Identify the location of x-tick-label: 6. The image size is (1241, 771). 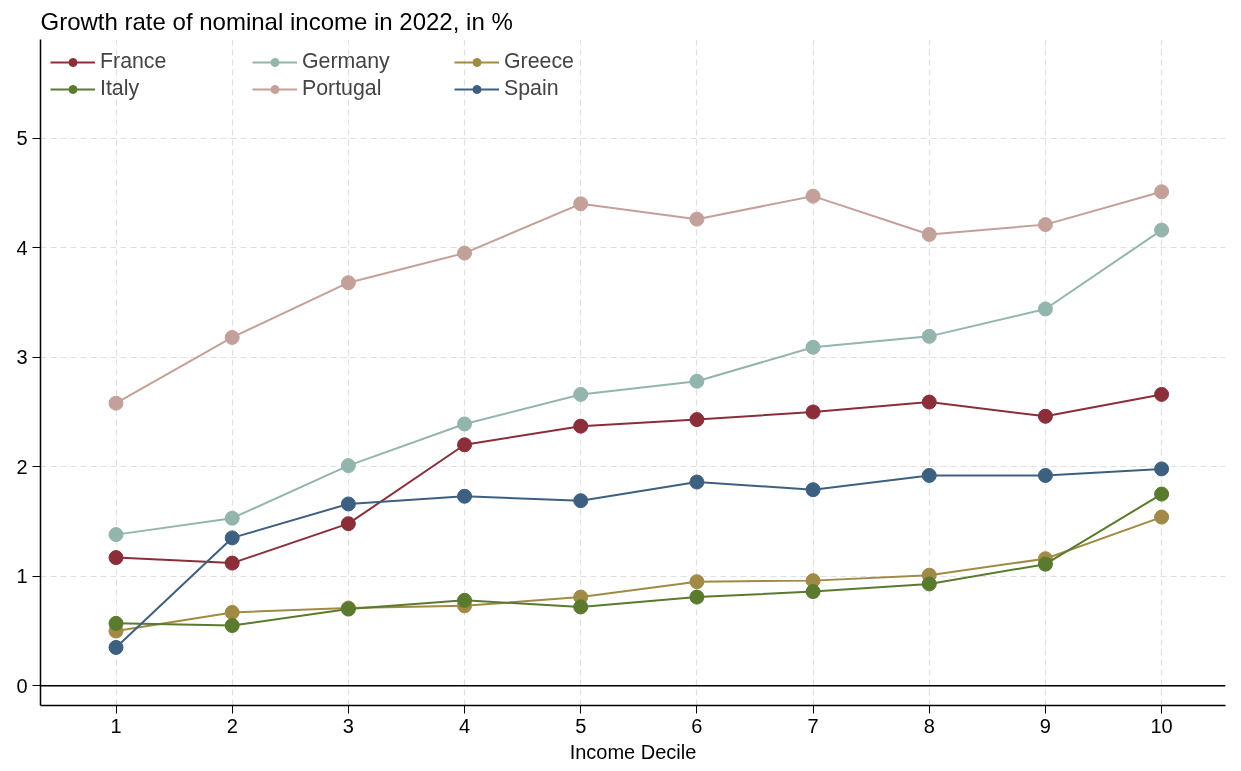
(697, 725).